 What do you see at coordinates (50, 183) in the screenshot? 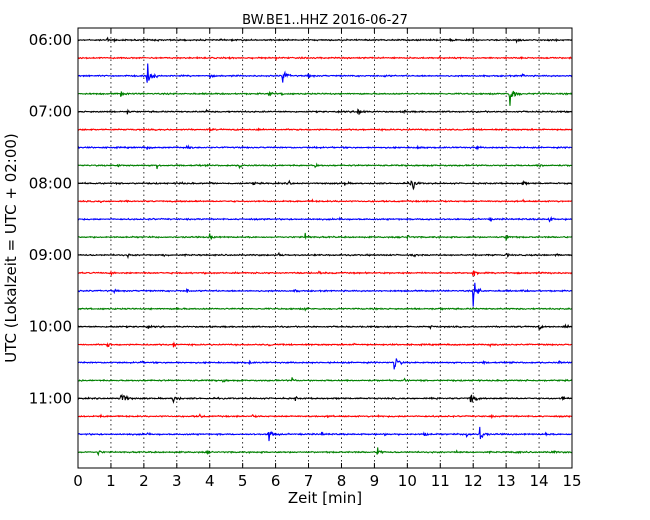
I see `y-tick-label: 08:00` at bounding box center [50, 183].